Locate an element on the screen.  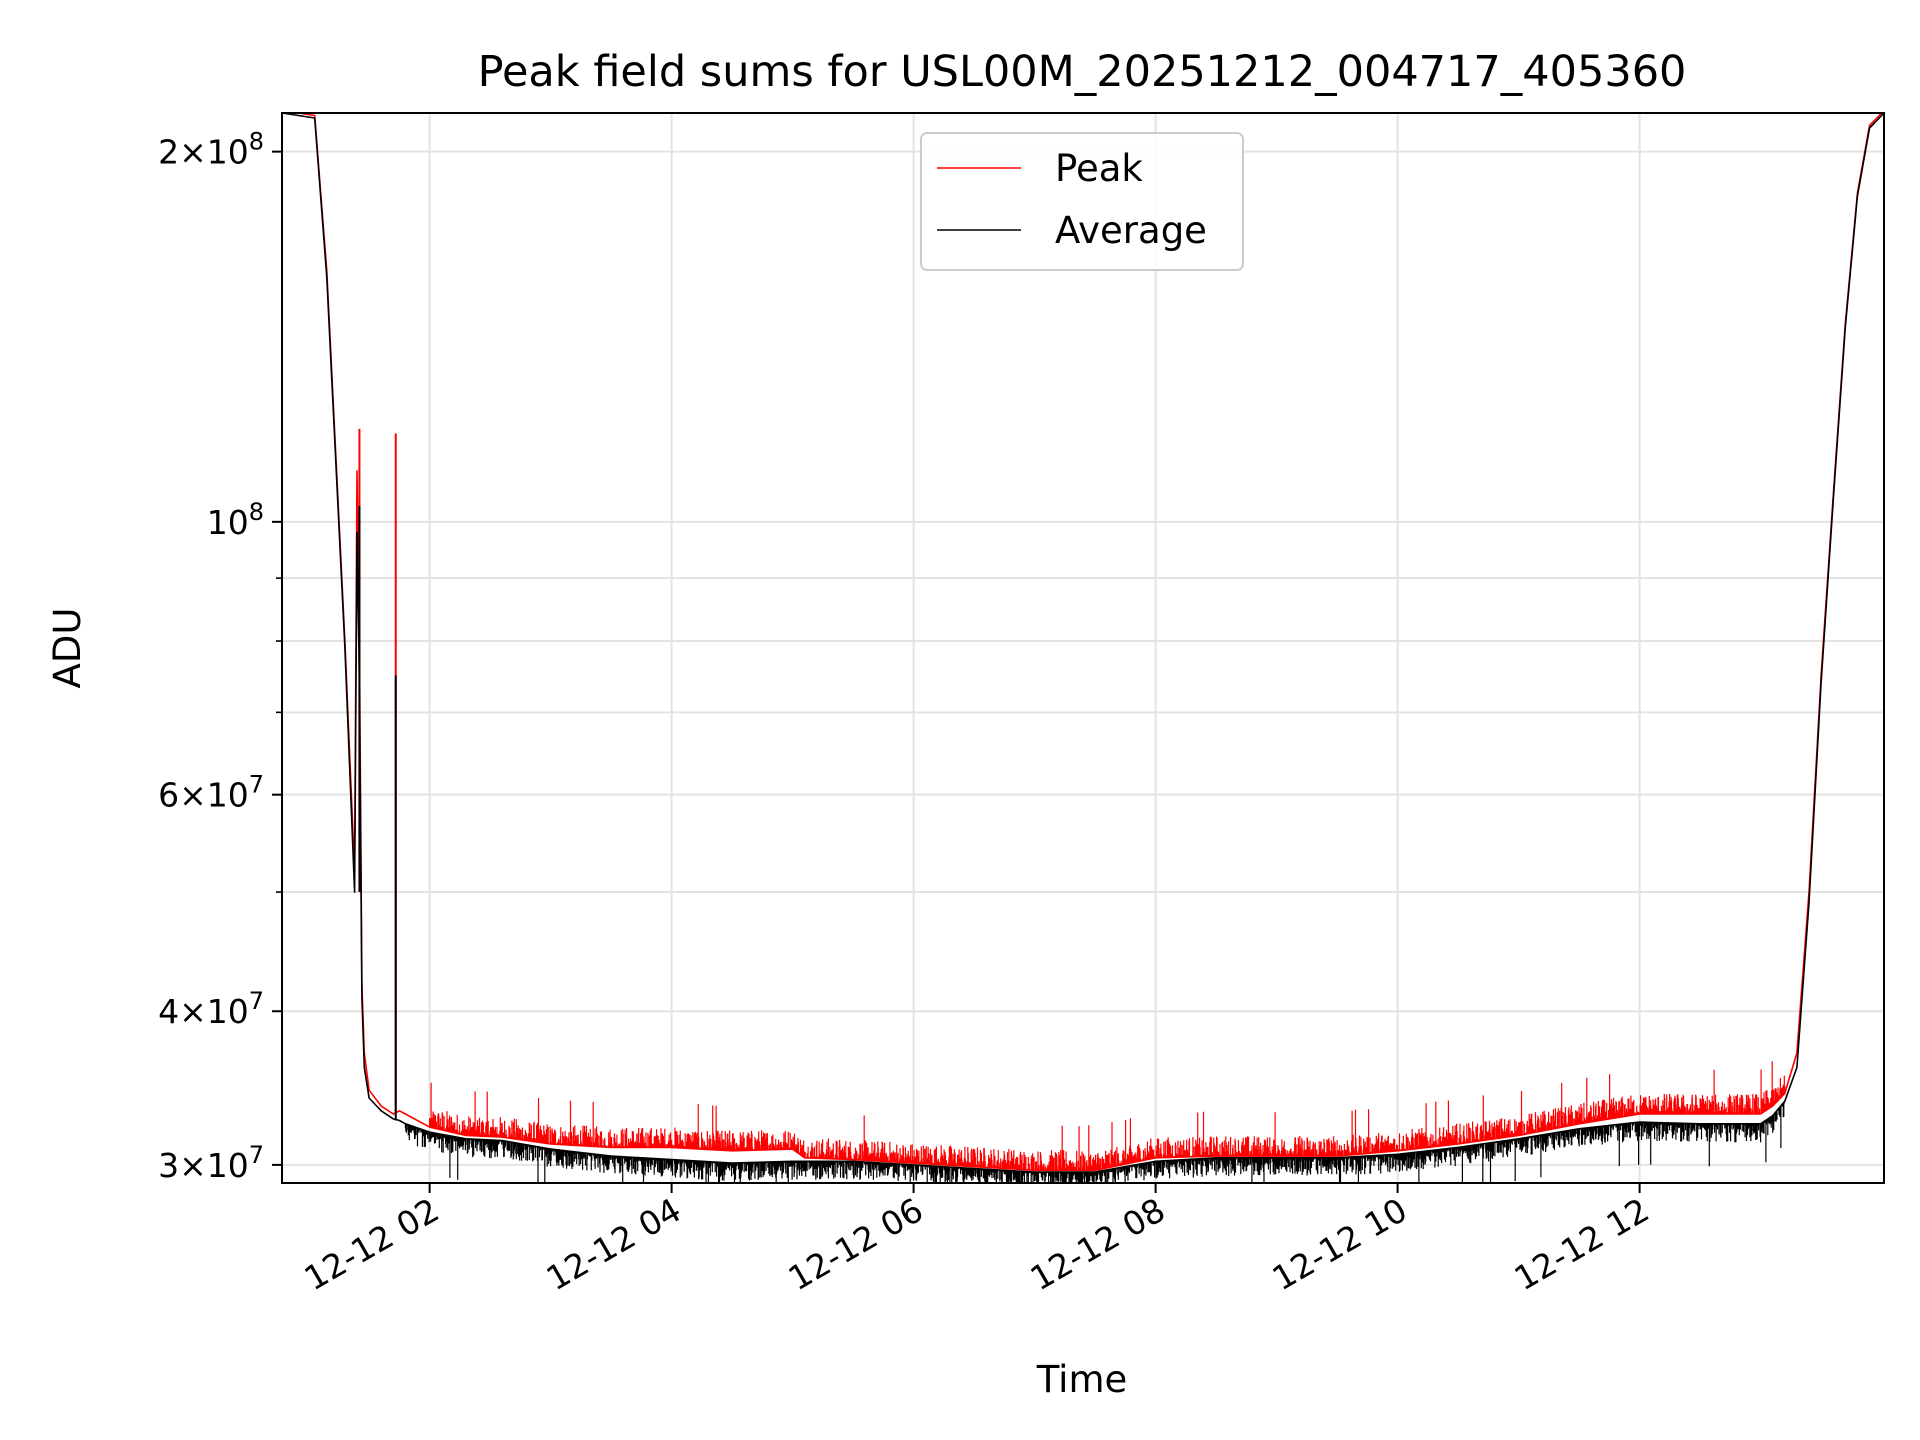
y-tick-label: 6×107 is located at coordinates (211, 793).